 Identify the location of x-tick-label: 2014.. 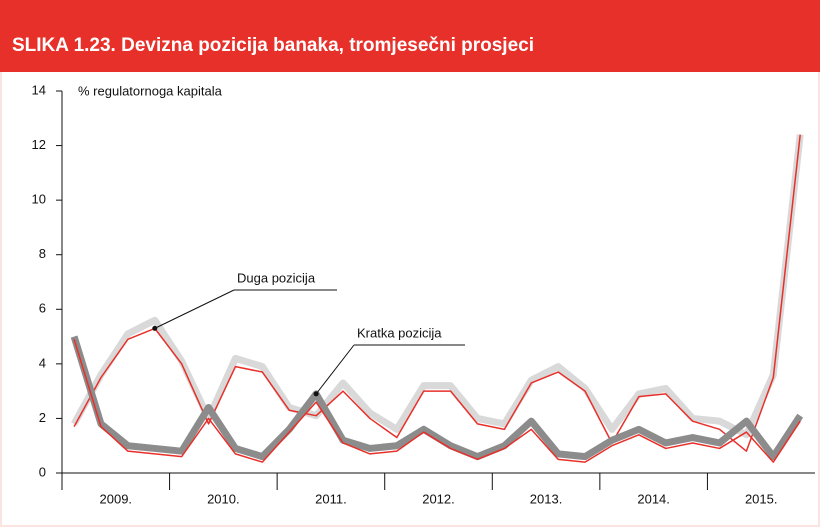
(653, 498).